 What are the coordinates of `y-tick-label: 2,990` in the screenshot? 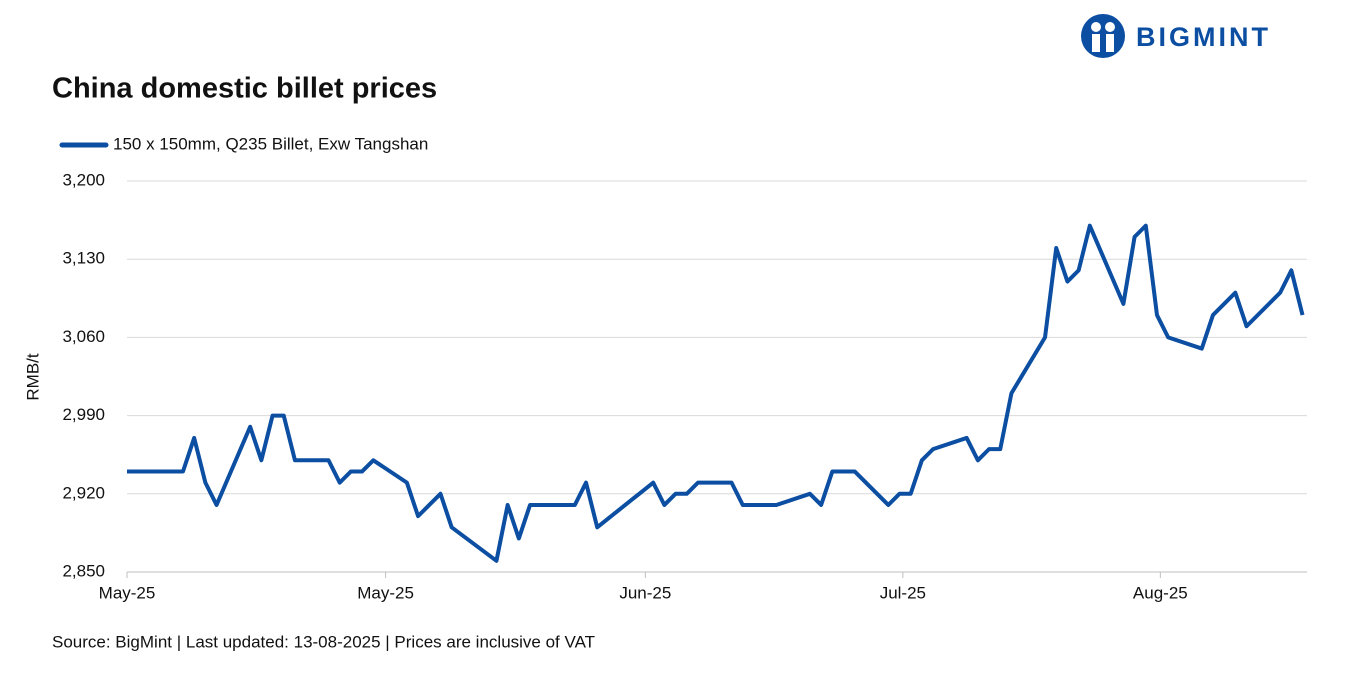 It's located at (83, 414).